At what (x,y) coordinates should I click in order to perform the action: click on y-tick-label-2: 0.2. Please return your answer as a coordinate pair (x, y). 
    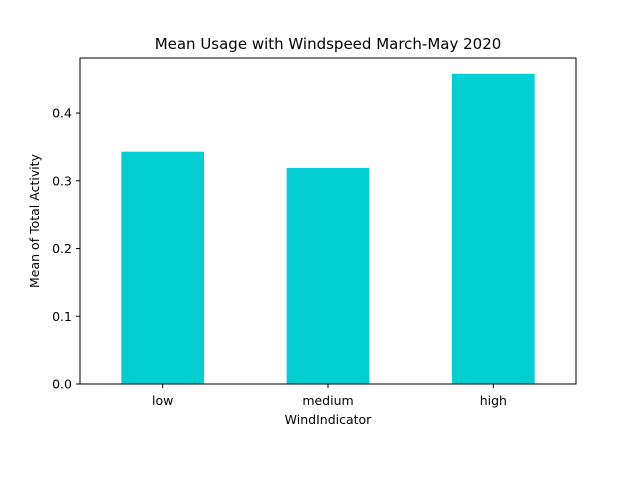
    Looking at the image, I should click on (62, 248).